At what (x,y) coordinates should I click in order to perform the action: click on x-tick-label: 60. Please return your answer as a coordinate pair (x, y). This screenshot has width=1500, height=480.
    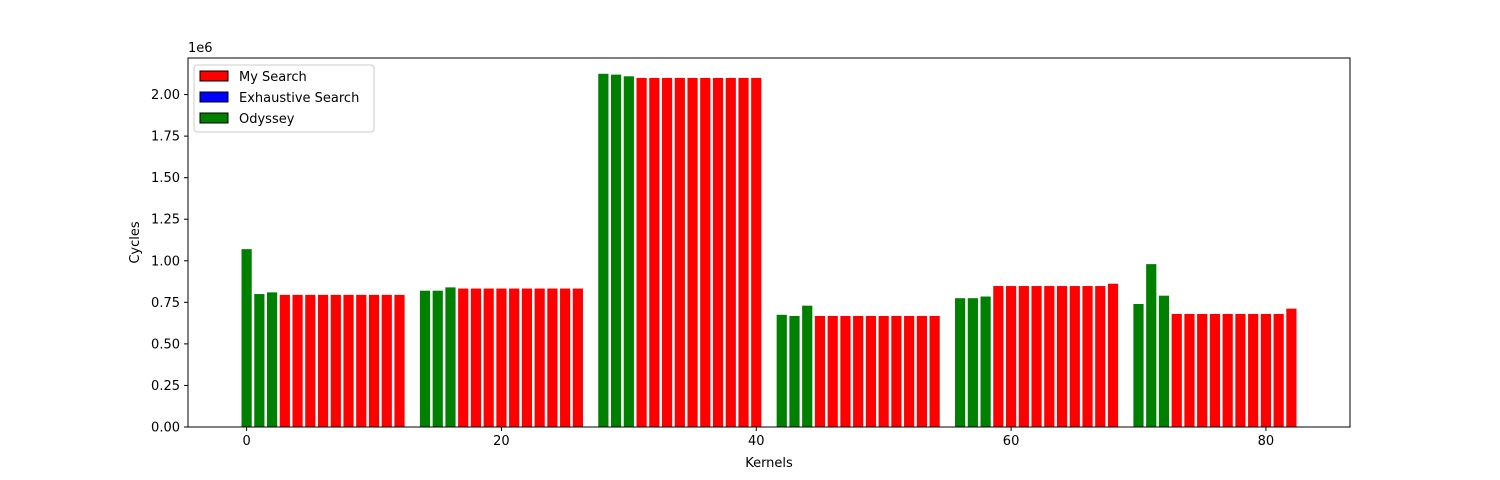
    Looking at the image, I should click on (1011, 441).